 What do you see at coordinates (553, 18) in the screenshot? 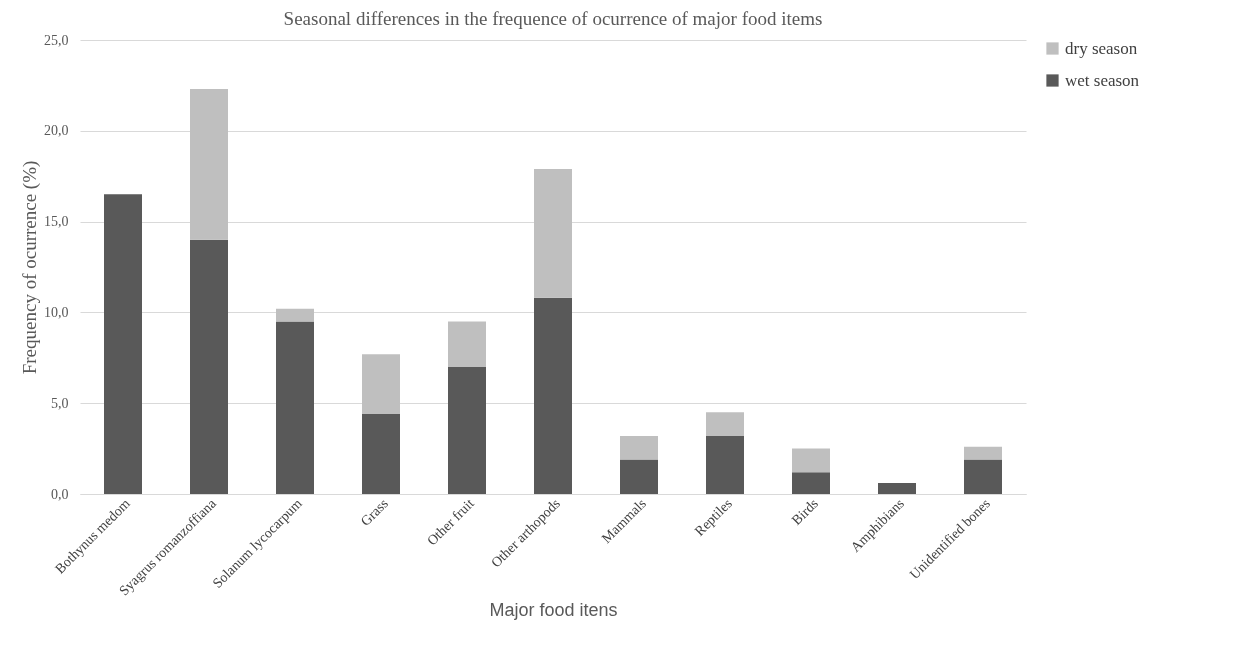
I see `chart-title: Seasonal differences in the frequence of ocurrence of major food items` at bounding box center [553, 18].